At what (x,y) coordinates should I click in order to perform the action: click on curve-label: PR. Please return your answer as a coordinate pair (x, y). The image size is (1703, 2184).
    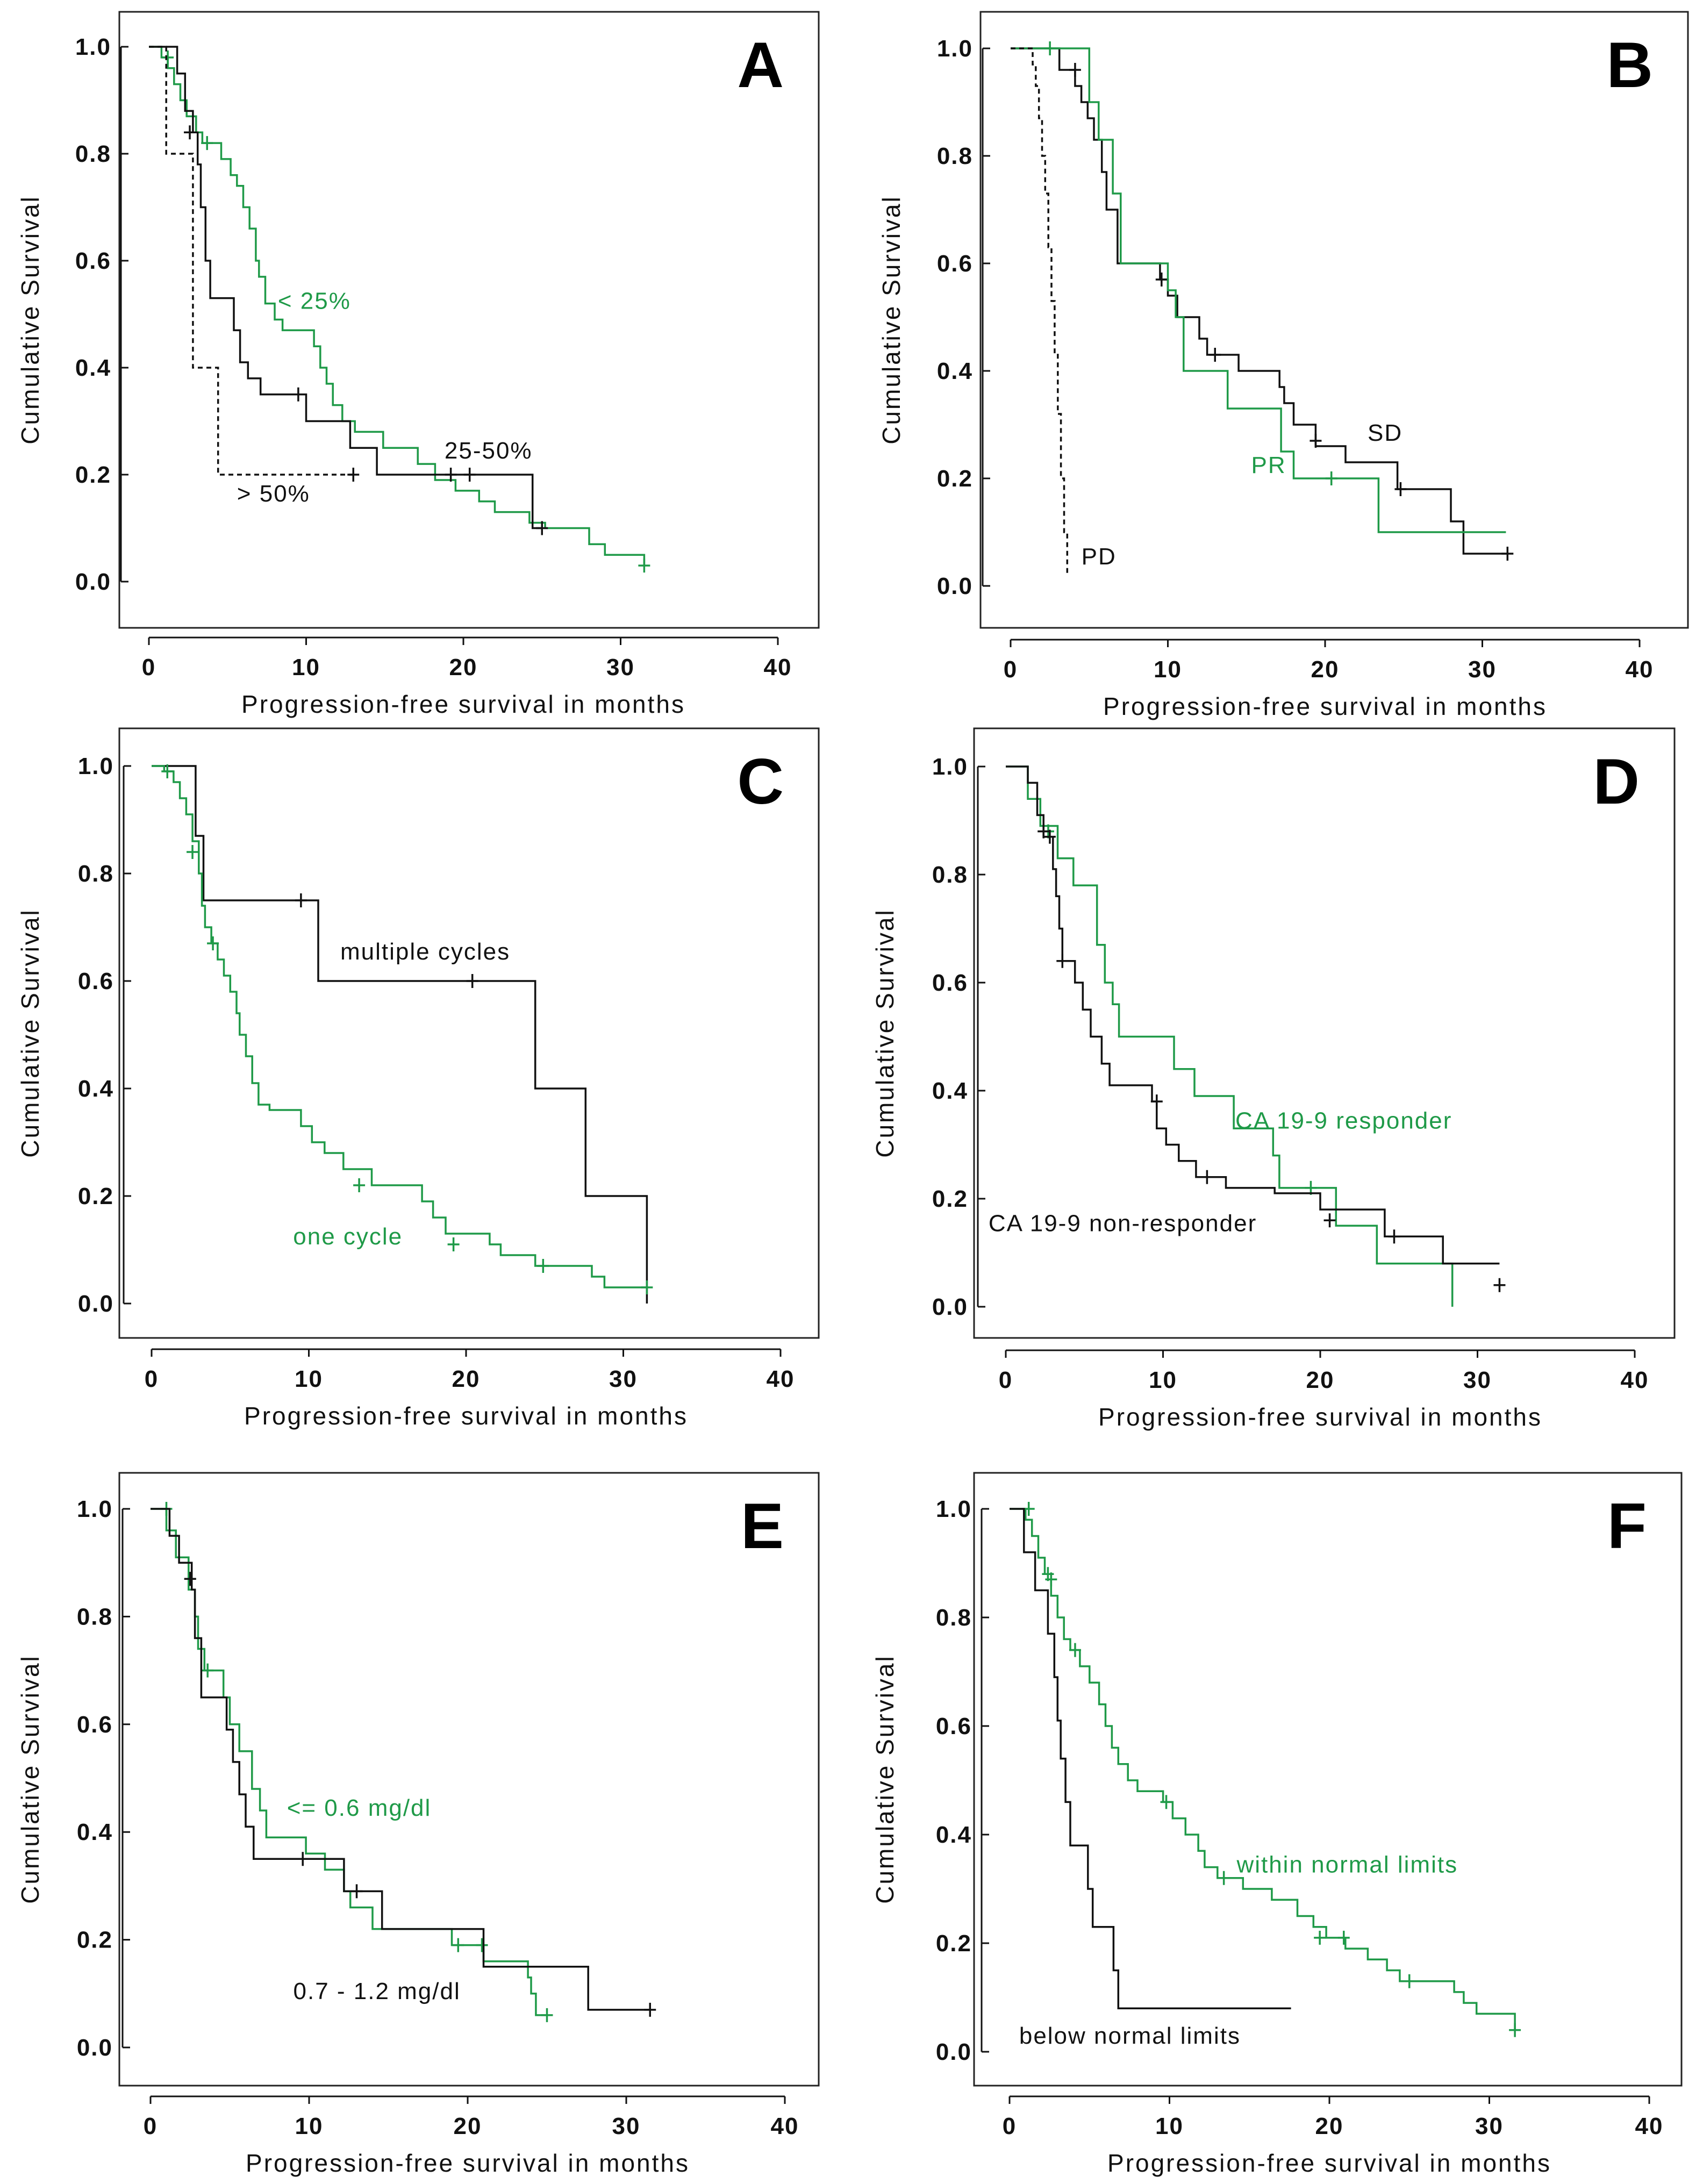
    Looking at the image, I should click on (1268, 465).